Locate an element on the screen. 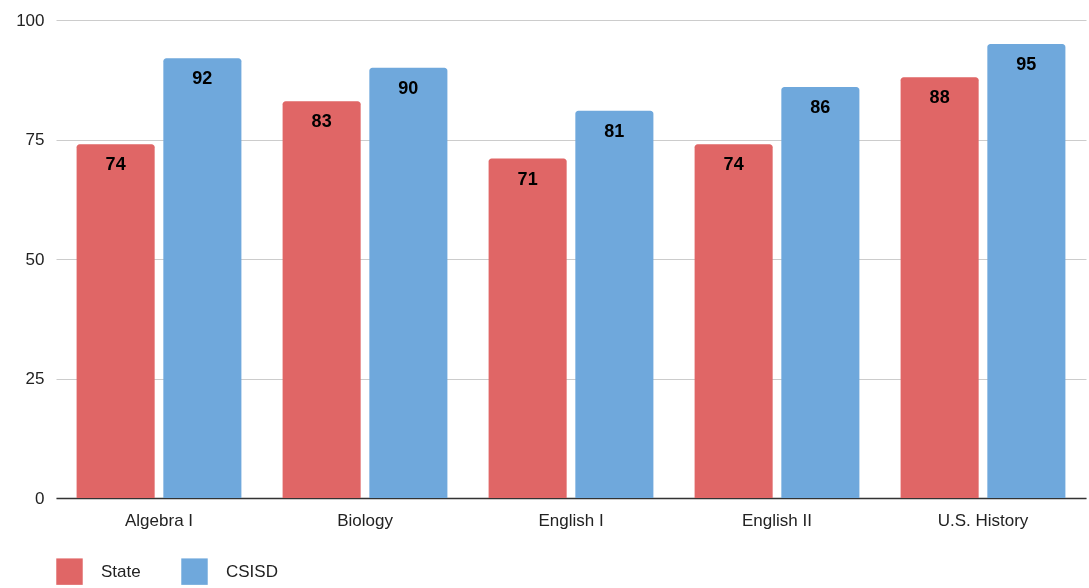 The width and height of the screenshot is (1089, 588). data-label: 83 is located at coordinates (321, 121).